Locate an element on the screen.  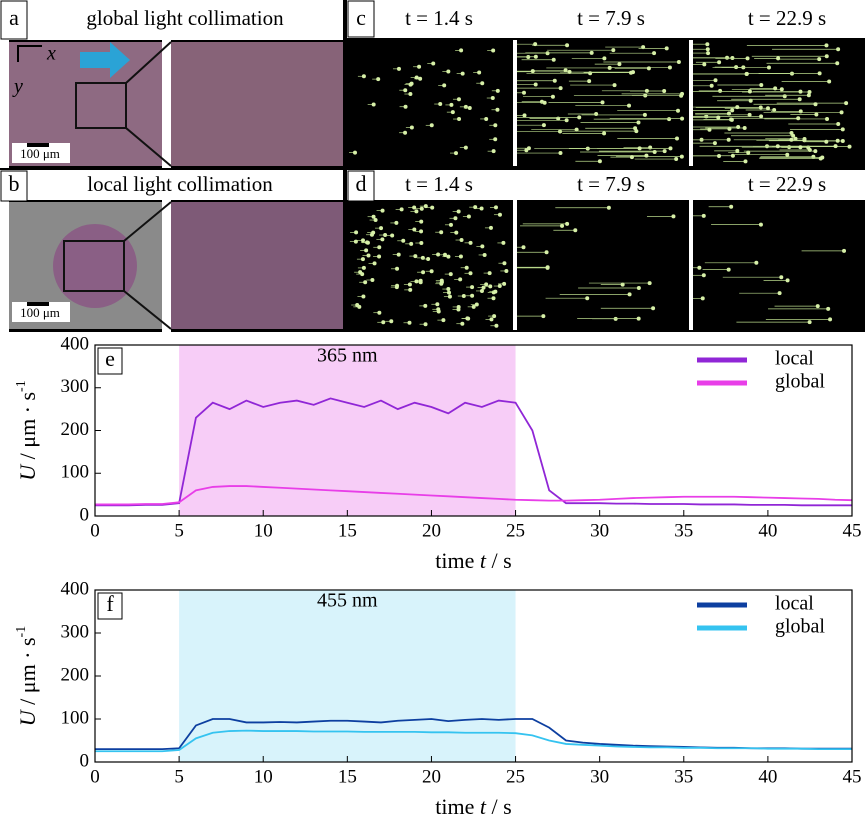
panel-label: a is located at coordinates (14, 17).